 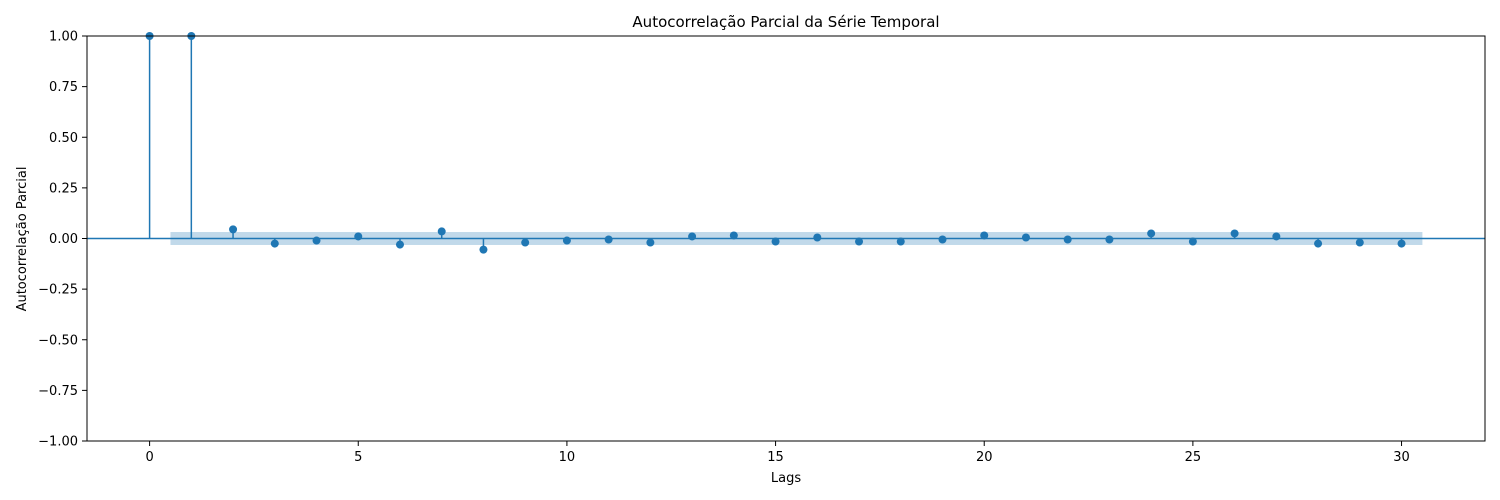 What do you see at coordinates (63, 87) in the screenshot?
I see `y-tick-label: 0.75` at bounding box center [63, 87].